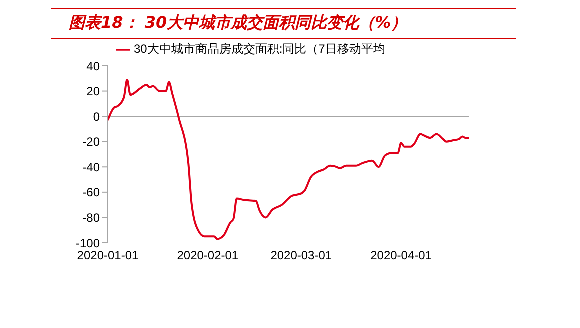 The image size is (580, 328). I want to click on y-tick-label: 40, so click(93, 66).